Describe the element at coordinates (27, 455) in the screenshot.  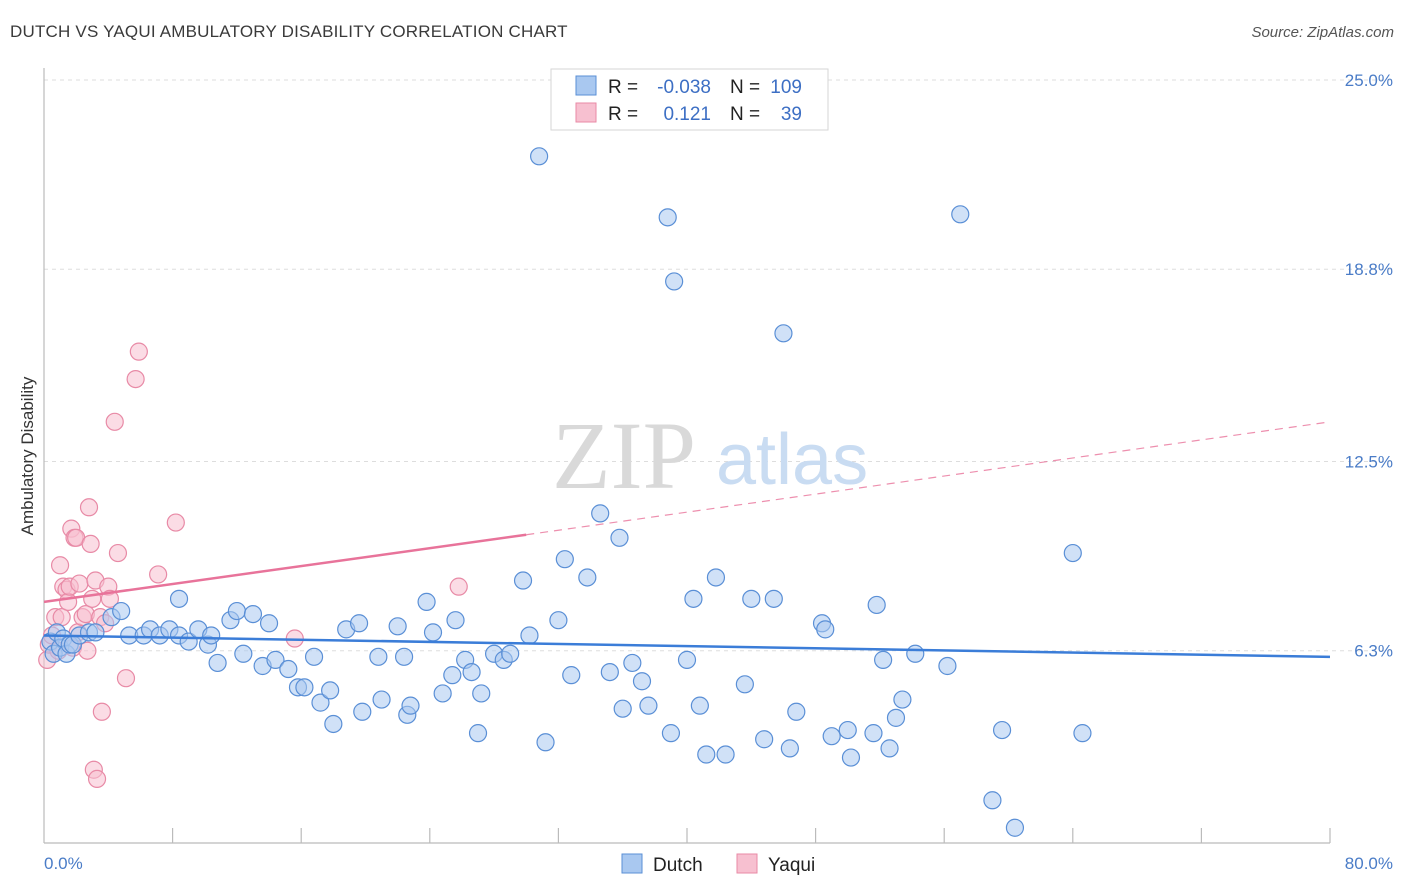
I see `y-axis-label: Ambulatory Disability` at that location.